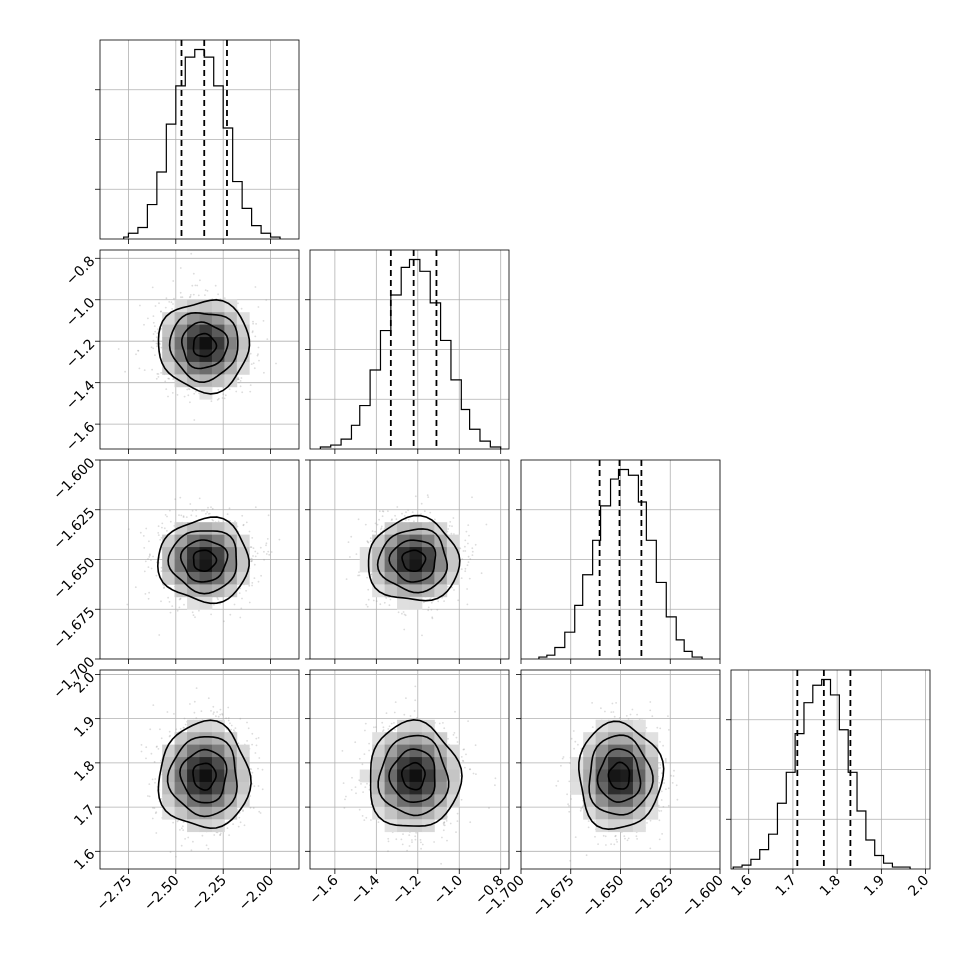  I want to click on panel-frame, so click(199, 769).